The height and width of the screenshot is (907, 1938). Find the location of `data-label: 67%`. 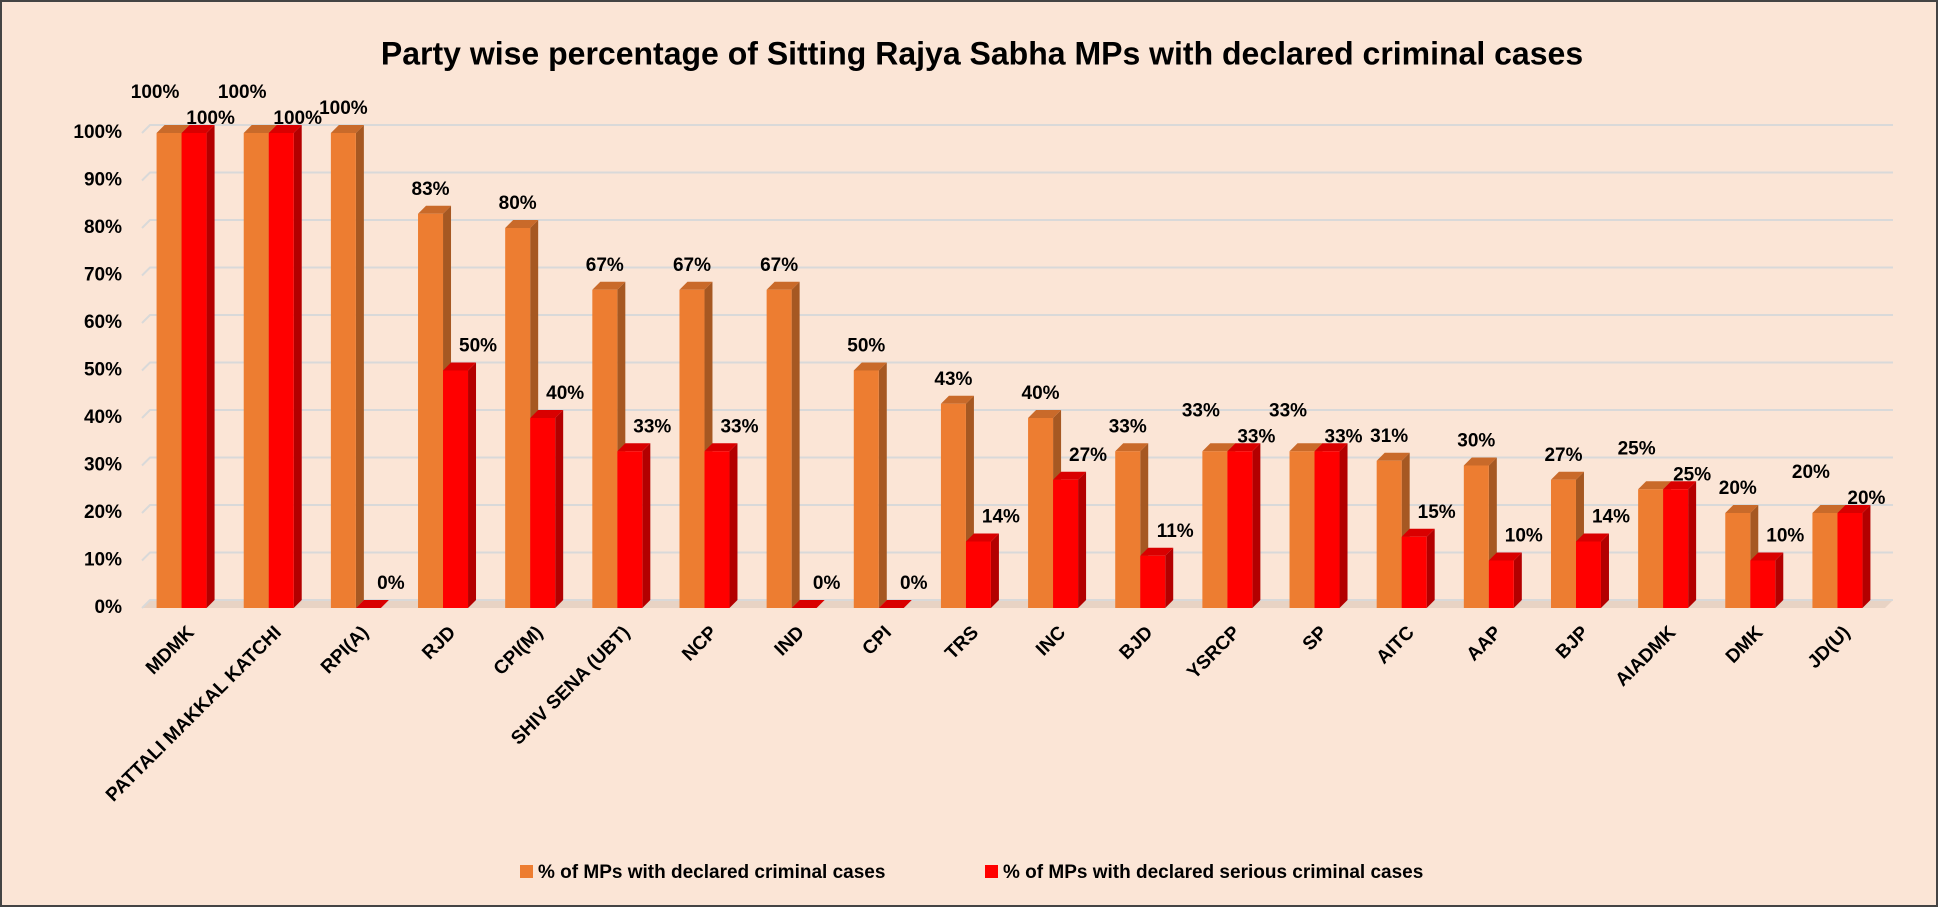

data-label: 67% is located at coordinates (605, 265).